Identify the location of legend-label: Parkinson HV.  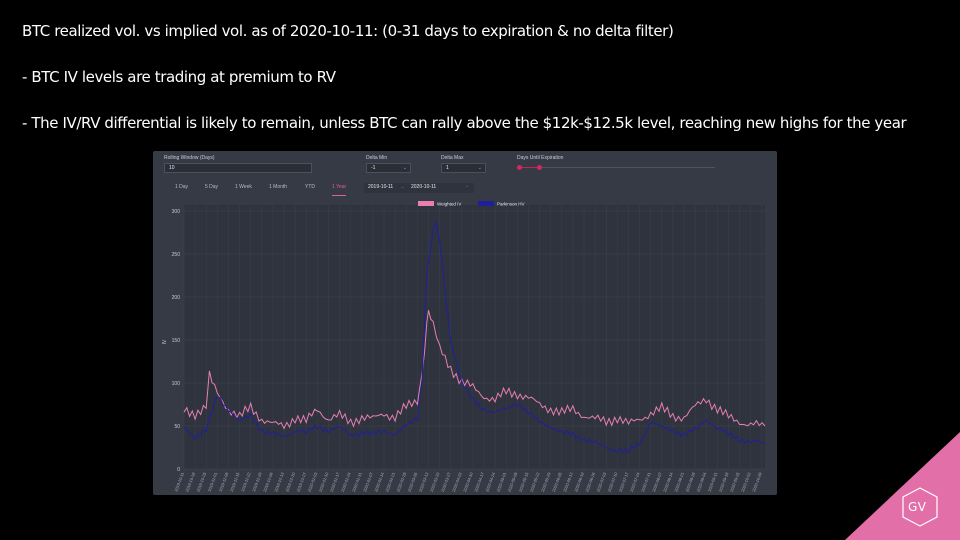
(511, 204).